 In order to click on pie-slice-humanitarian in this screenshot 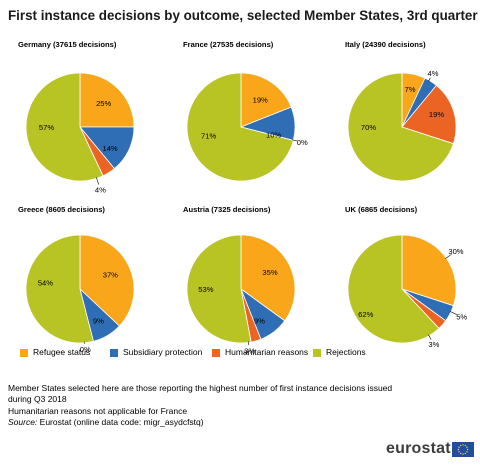, I will do `click(429, 114)`.